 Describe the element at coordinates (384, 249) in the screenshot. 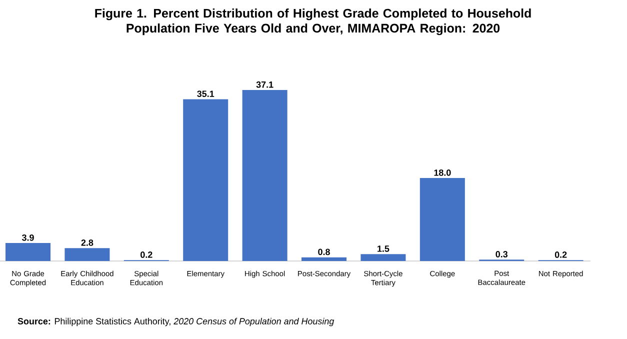

I see `data-label: 1.5` at that location.